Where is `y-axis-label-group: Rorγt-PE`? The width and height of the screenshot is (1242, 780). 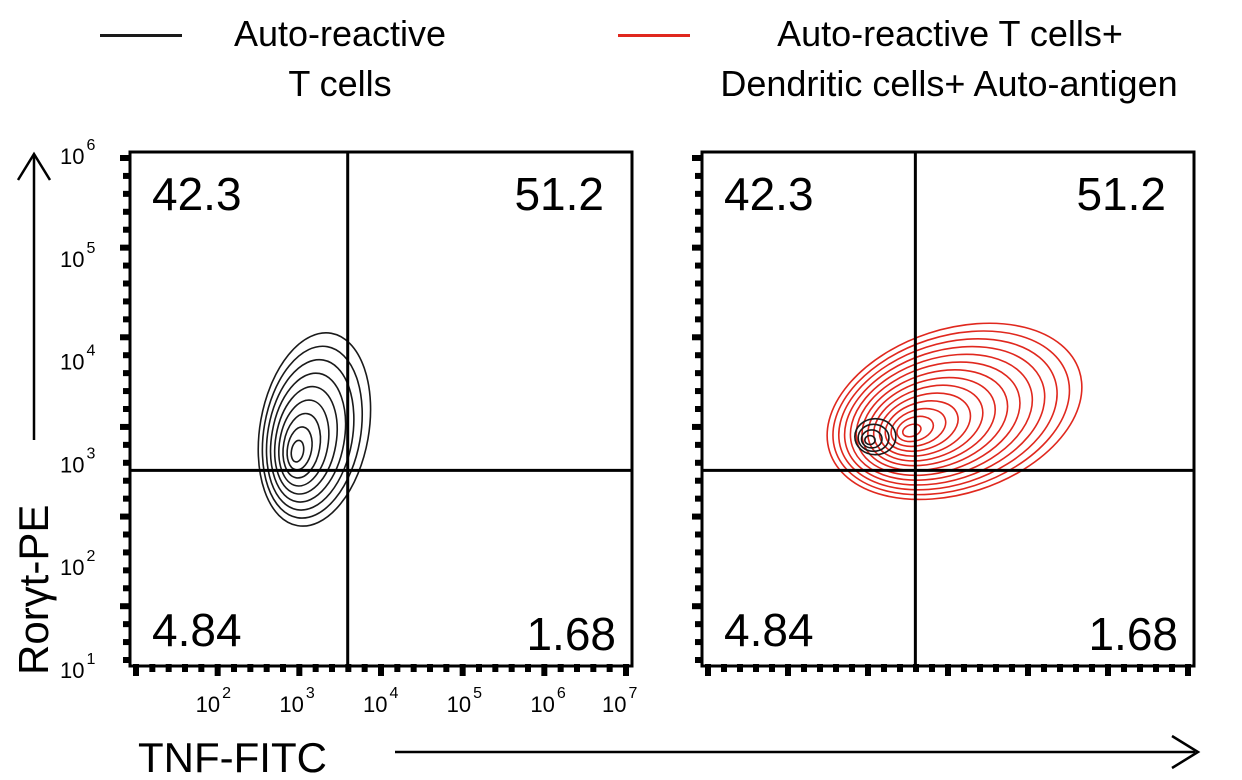
y-axis-label-group: Rorγt-PE is located at coordinates (33, 413).